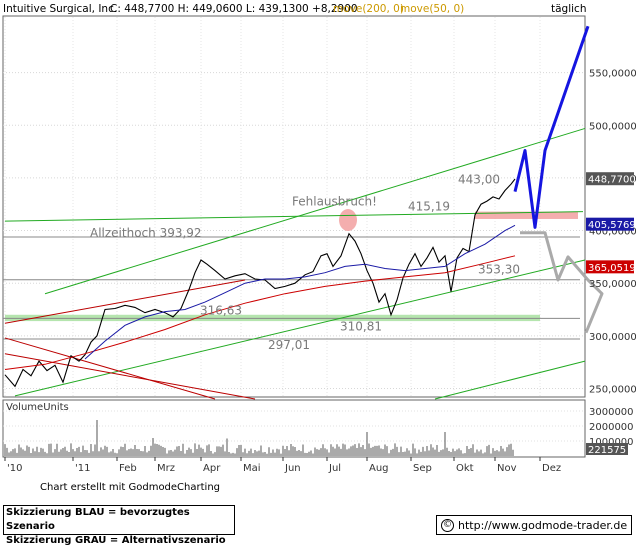 This screenshot has height=548, width=636. Describe the element at coordinates (611, 442) in the screenshot. I see `volume-tick-label: 1000000` at that location.